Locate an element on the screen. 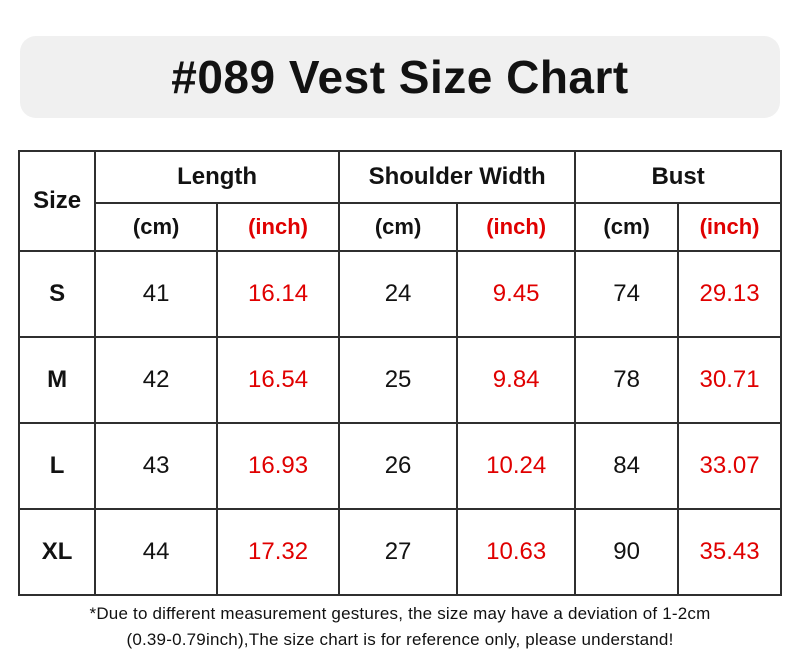  bust-cm-cell: 84 is located at coordinates (627, 466).